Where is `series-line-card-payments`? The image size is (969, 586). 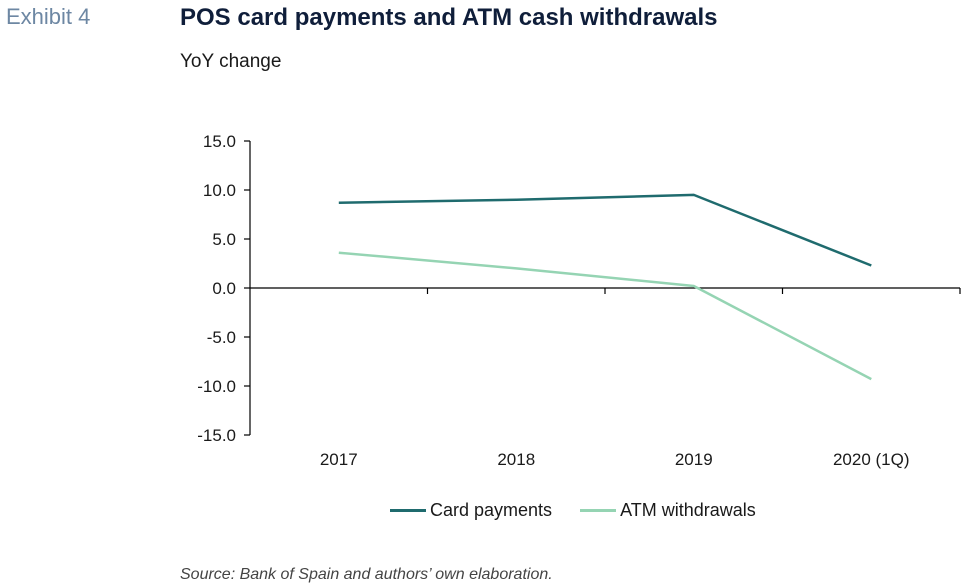 series-line-card-payments is located at coordinates (605, 230).